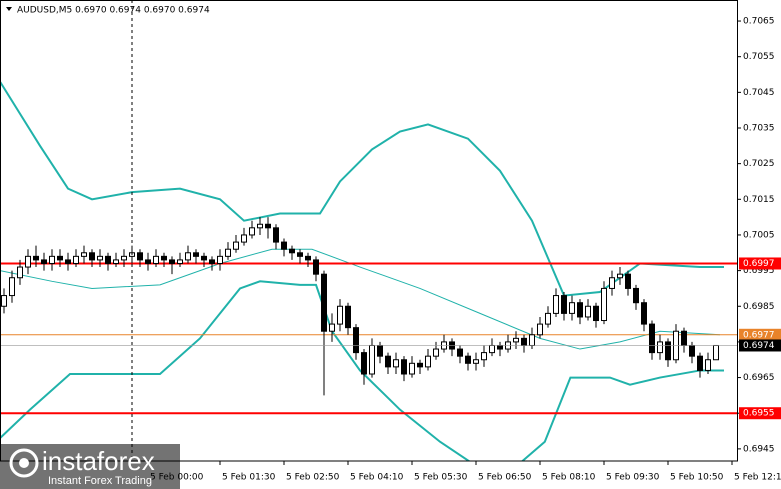  Describe the element at coordinates (759, 93) in the screenshot. I see `y-tick-label: 0.7045` at that location.